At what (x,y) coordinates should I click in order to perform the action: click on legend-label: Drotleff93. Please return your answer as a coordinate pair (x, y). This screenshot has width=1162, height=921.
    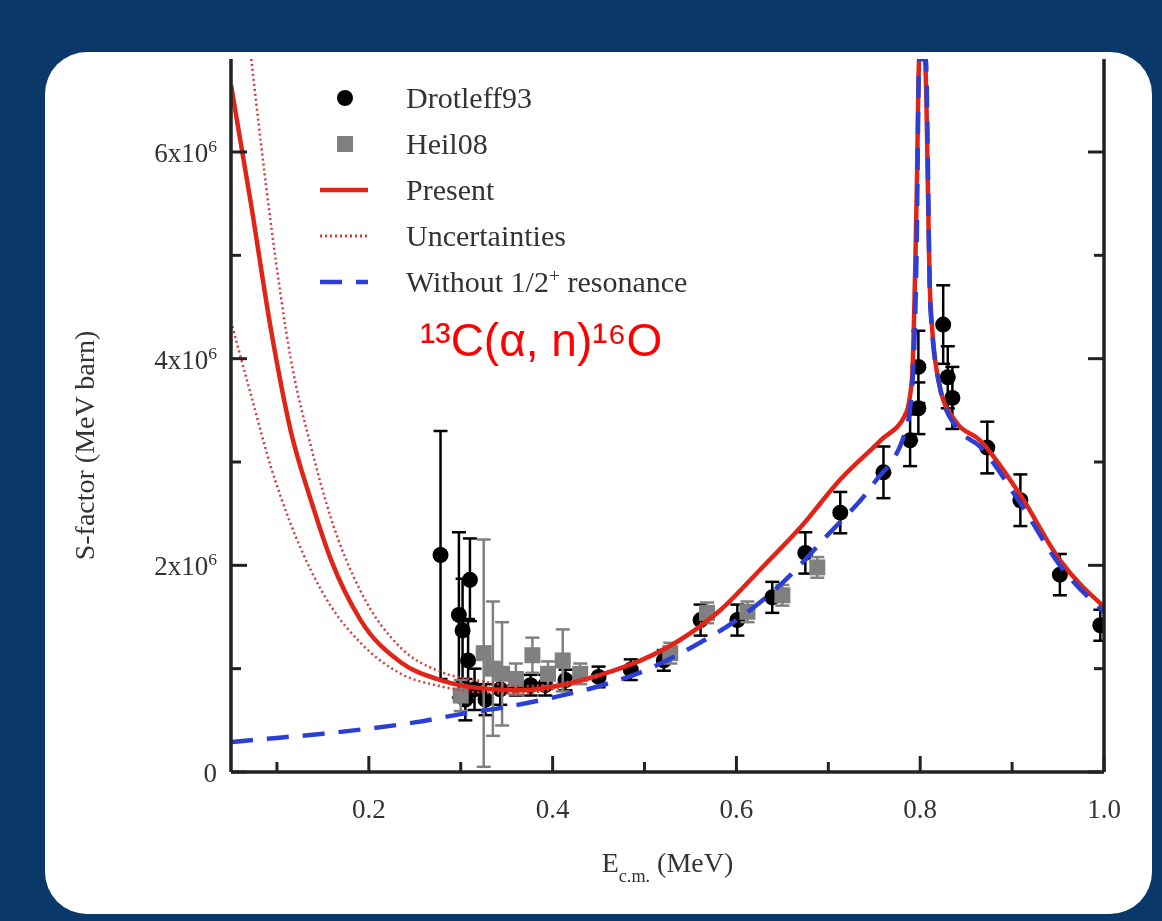
    Looking at the image, I should click on (469, 97).